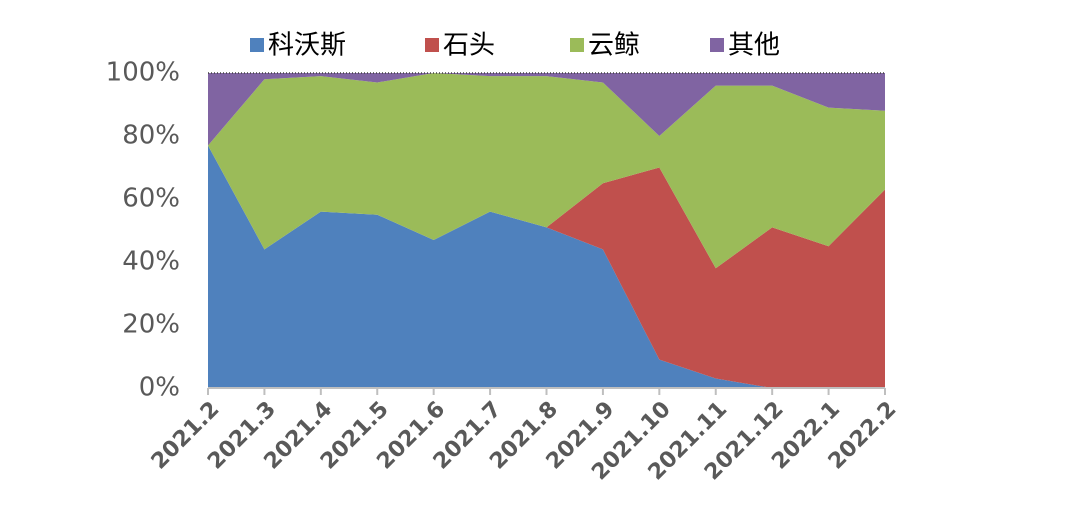 This screenshot has height=521, width=1080. What do you see at coordinates (754, 46) in the screenshot?
I see `legend-label: 其他` at bounding box center [754, 46].